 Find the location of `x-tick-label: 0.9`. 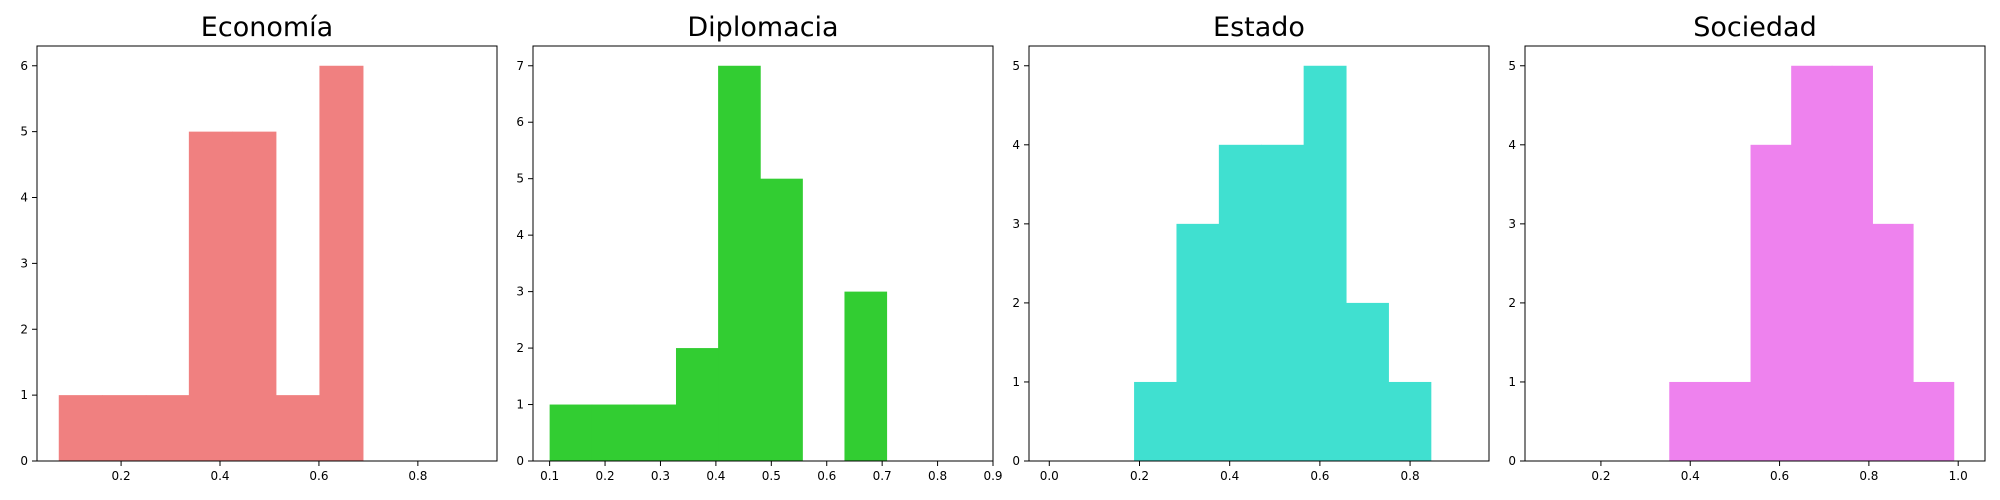

x-tick-label: 0.9 is located at coordinates (992, 476).